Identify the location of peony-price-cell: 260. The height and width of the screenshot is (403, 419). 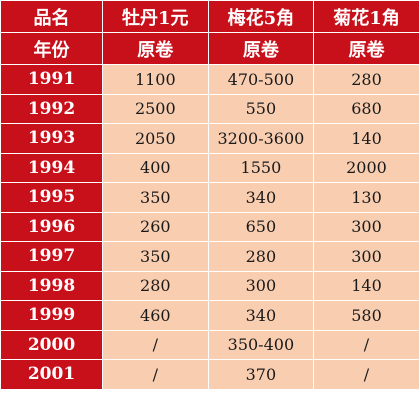
(155, 226).